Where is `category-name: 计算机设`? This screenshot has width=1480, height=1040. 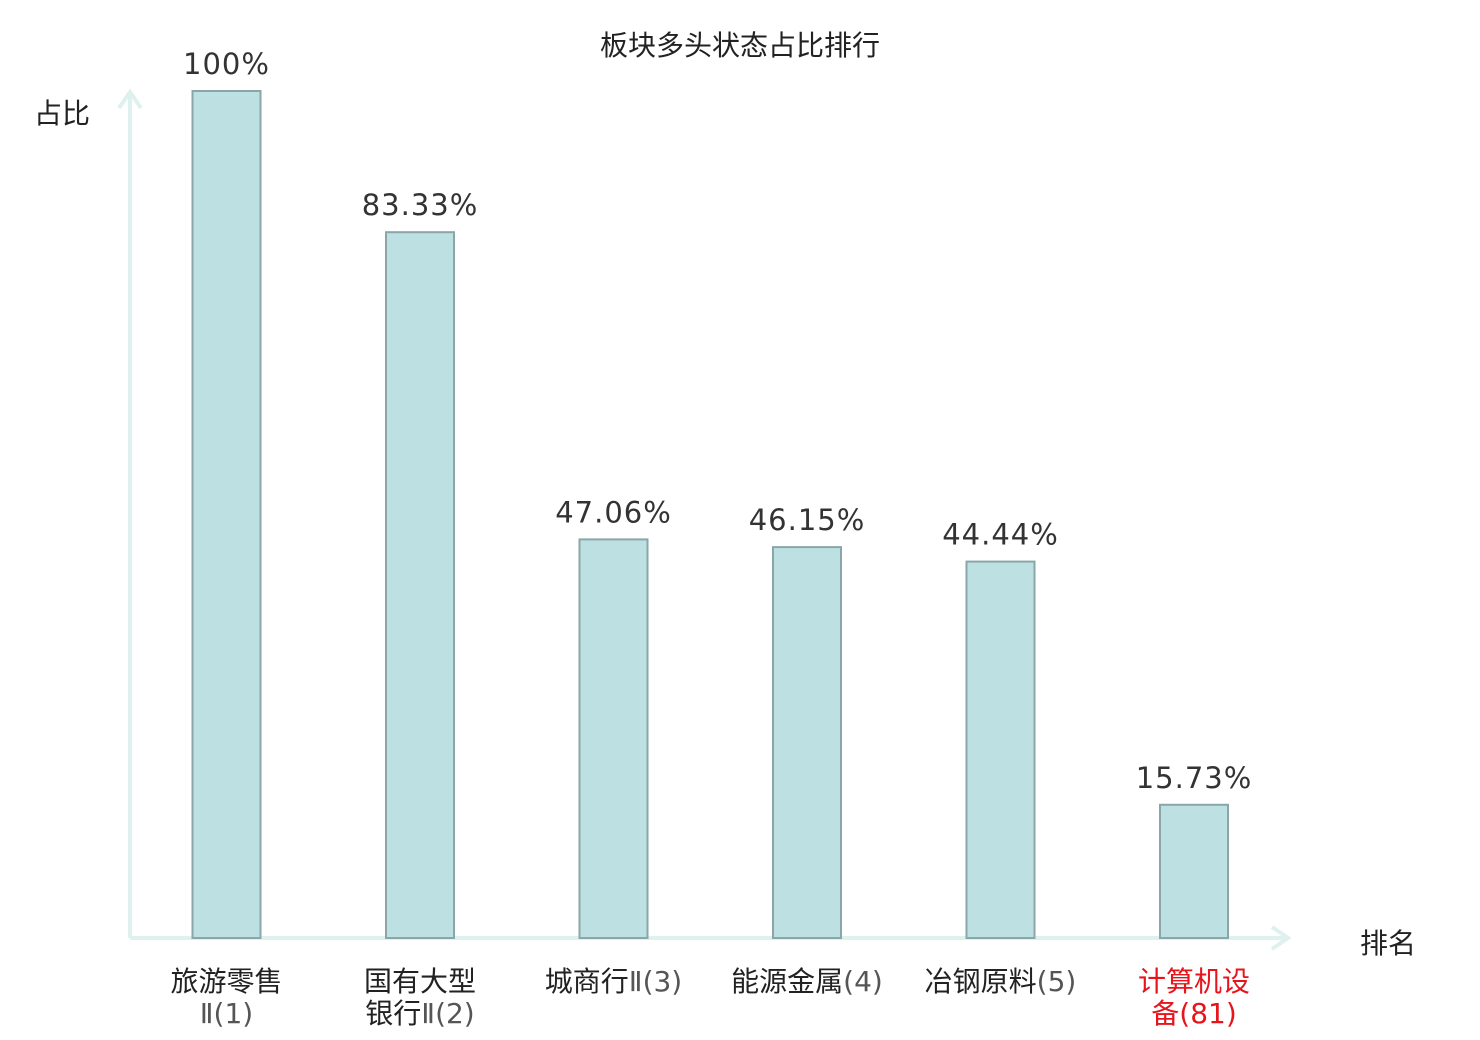 category-name: 计算机设 is located at coordinates (1193, 981).